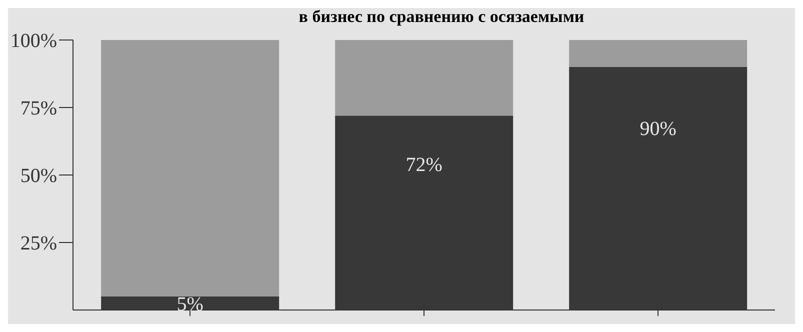 The width and height of the screenshot is (803, 332). What do you see at coordinates (190, 304) in the screenshot?
I see `data-label: 5%` at bounding box center [190, 304].